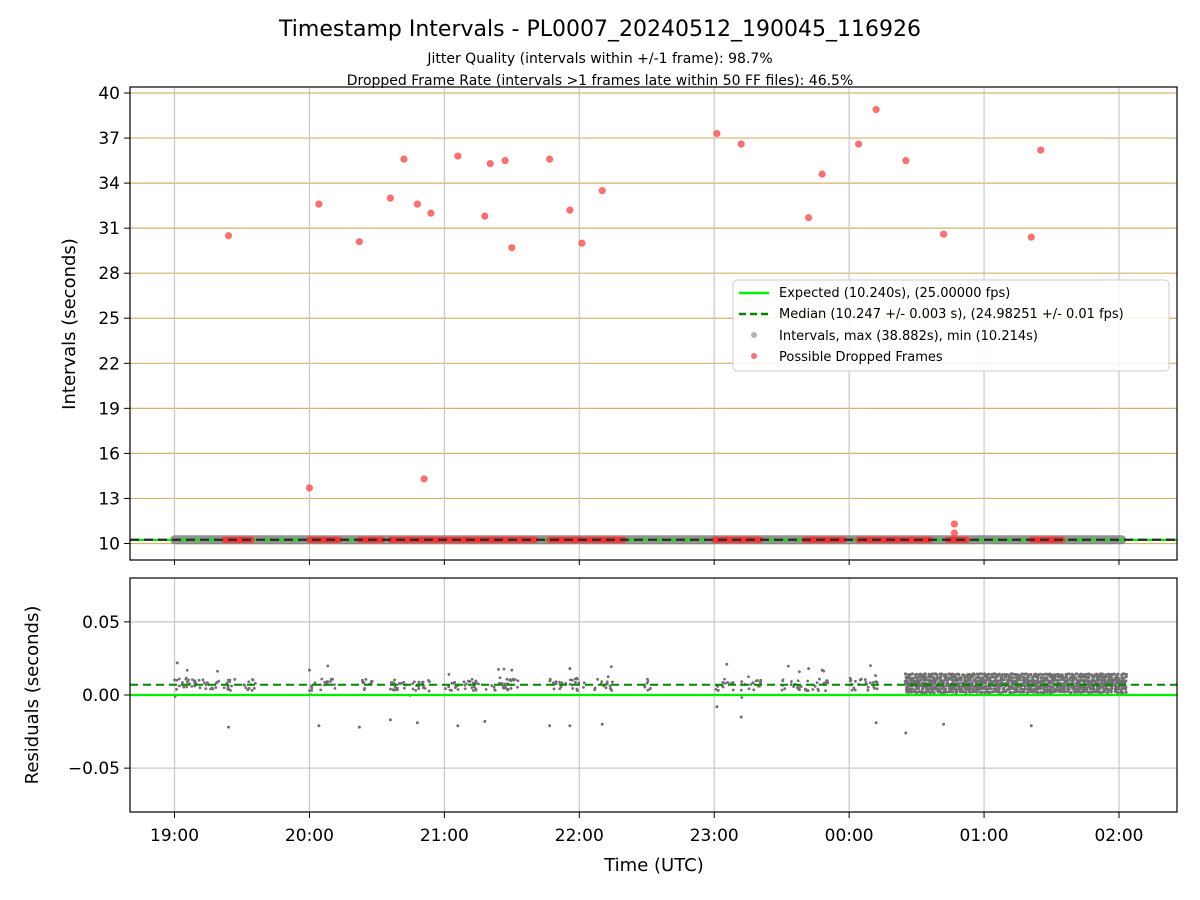  What do you see at coordinates (109, 184) in the screenshot?
I see `intervals-y-tick-label: 34` at bounding box center [109, 184].